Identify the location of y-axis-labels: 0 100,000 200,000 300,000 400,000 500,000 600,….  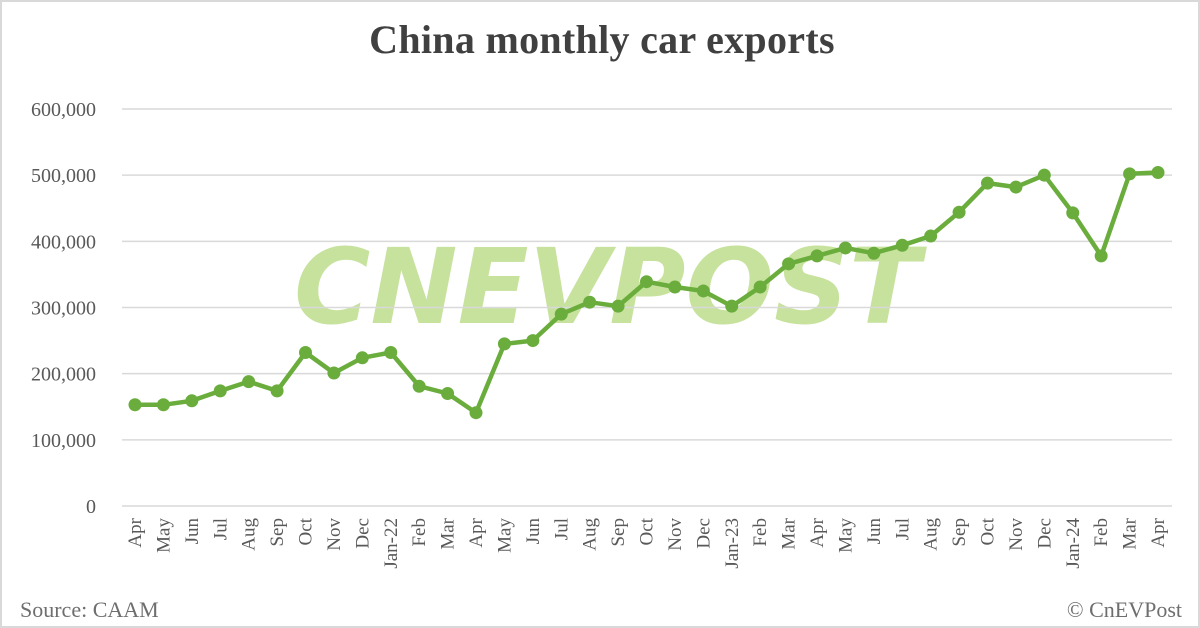
(63, 308).